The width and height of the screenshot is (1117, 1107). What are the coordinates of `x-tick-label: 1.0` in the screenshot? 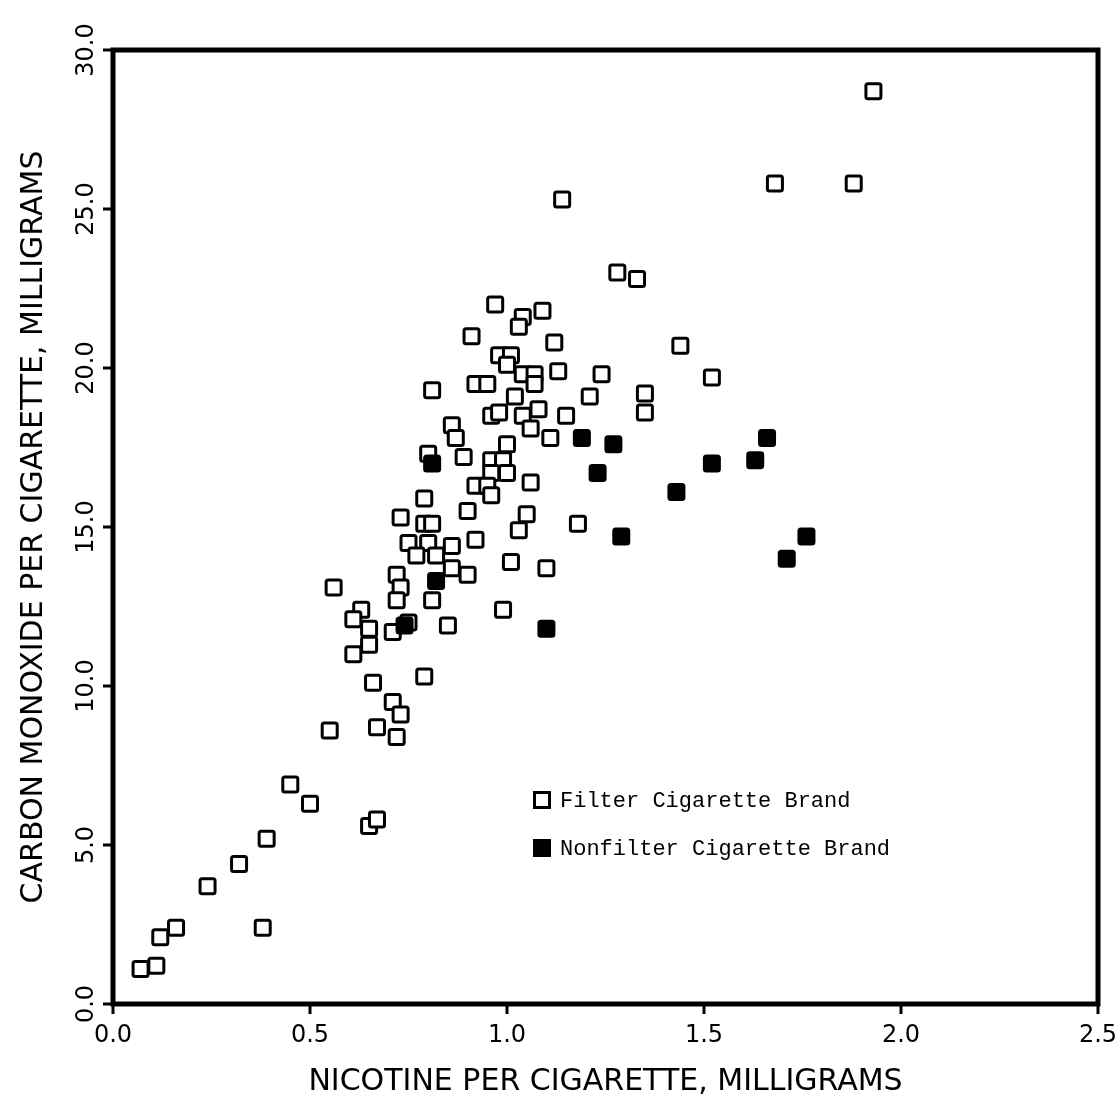 It's located at (507, 1034).